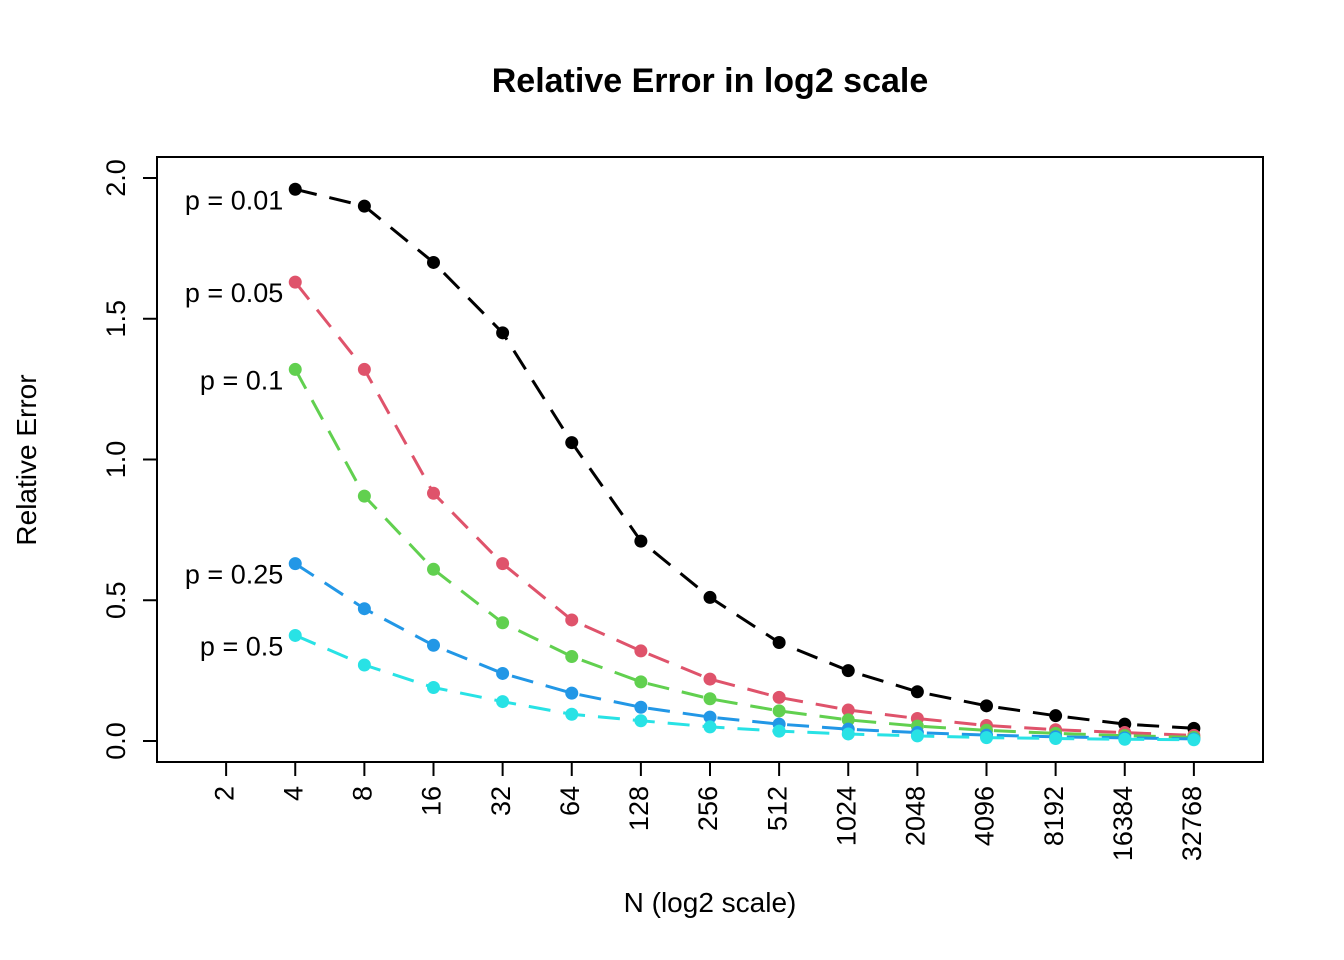  What do you see at coordinates (234, 575) in the screenshot?
I see `series-label: p = 0.25` at bounding box center [234, 575].